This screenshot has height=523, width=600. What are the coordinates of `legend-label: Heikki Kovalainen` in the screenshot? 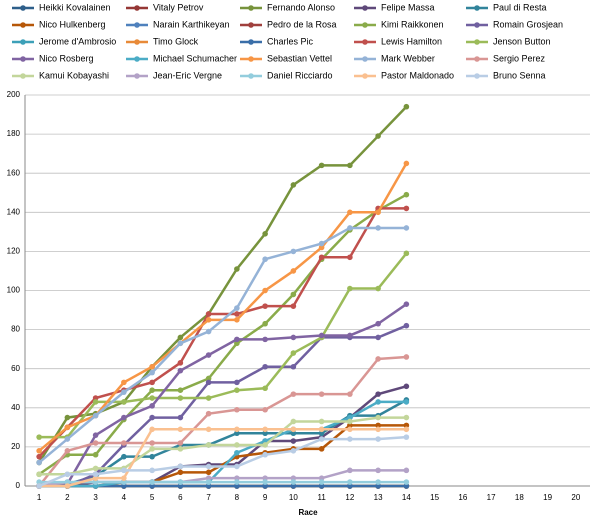 It's located at (75, 7).